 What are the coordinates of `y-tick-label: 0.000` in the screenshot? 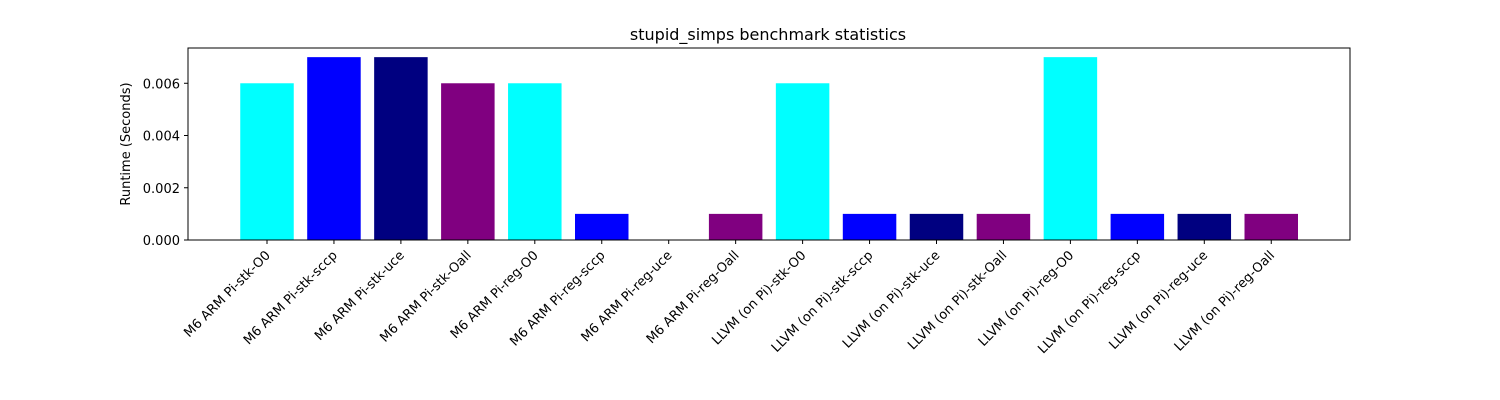 It's located at (161, 241).